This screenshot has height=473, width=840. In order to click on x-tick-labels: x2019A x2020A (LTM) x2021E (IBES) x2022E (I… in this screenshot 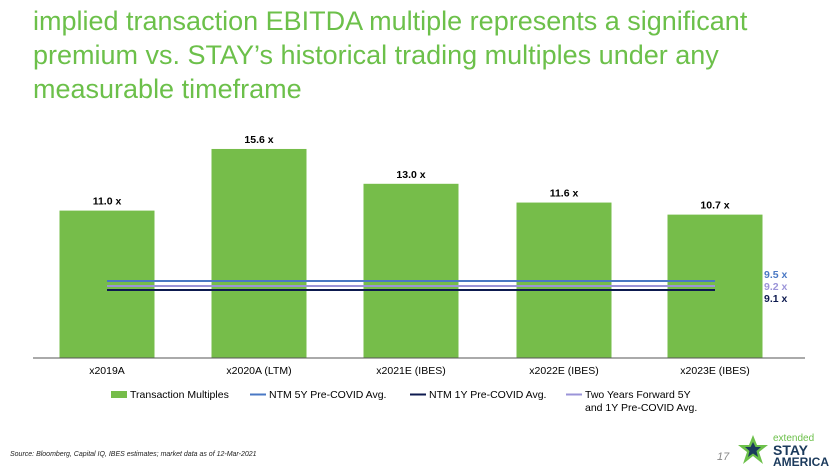, I will do `click(419, 371)`.